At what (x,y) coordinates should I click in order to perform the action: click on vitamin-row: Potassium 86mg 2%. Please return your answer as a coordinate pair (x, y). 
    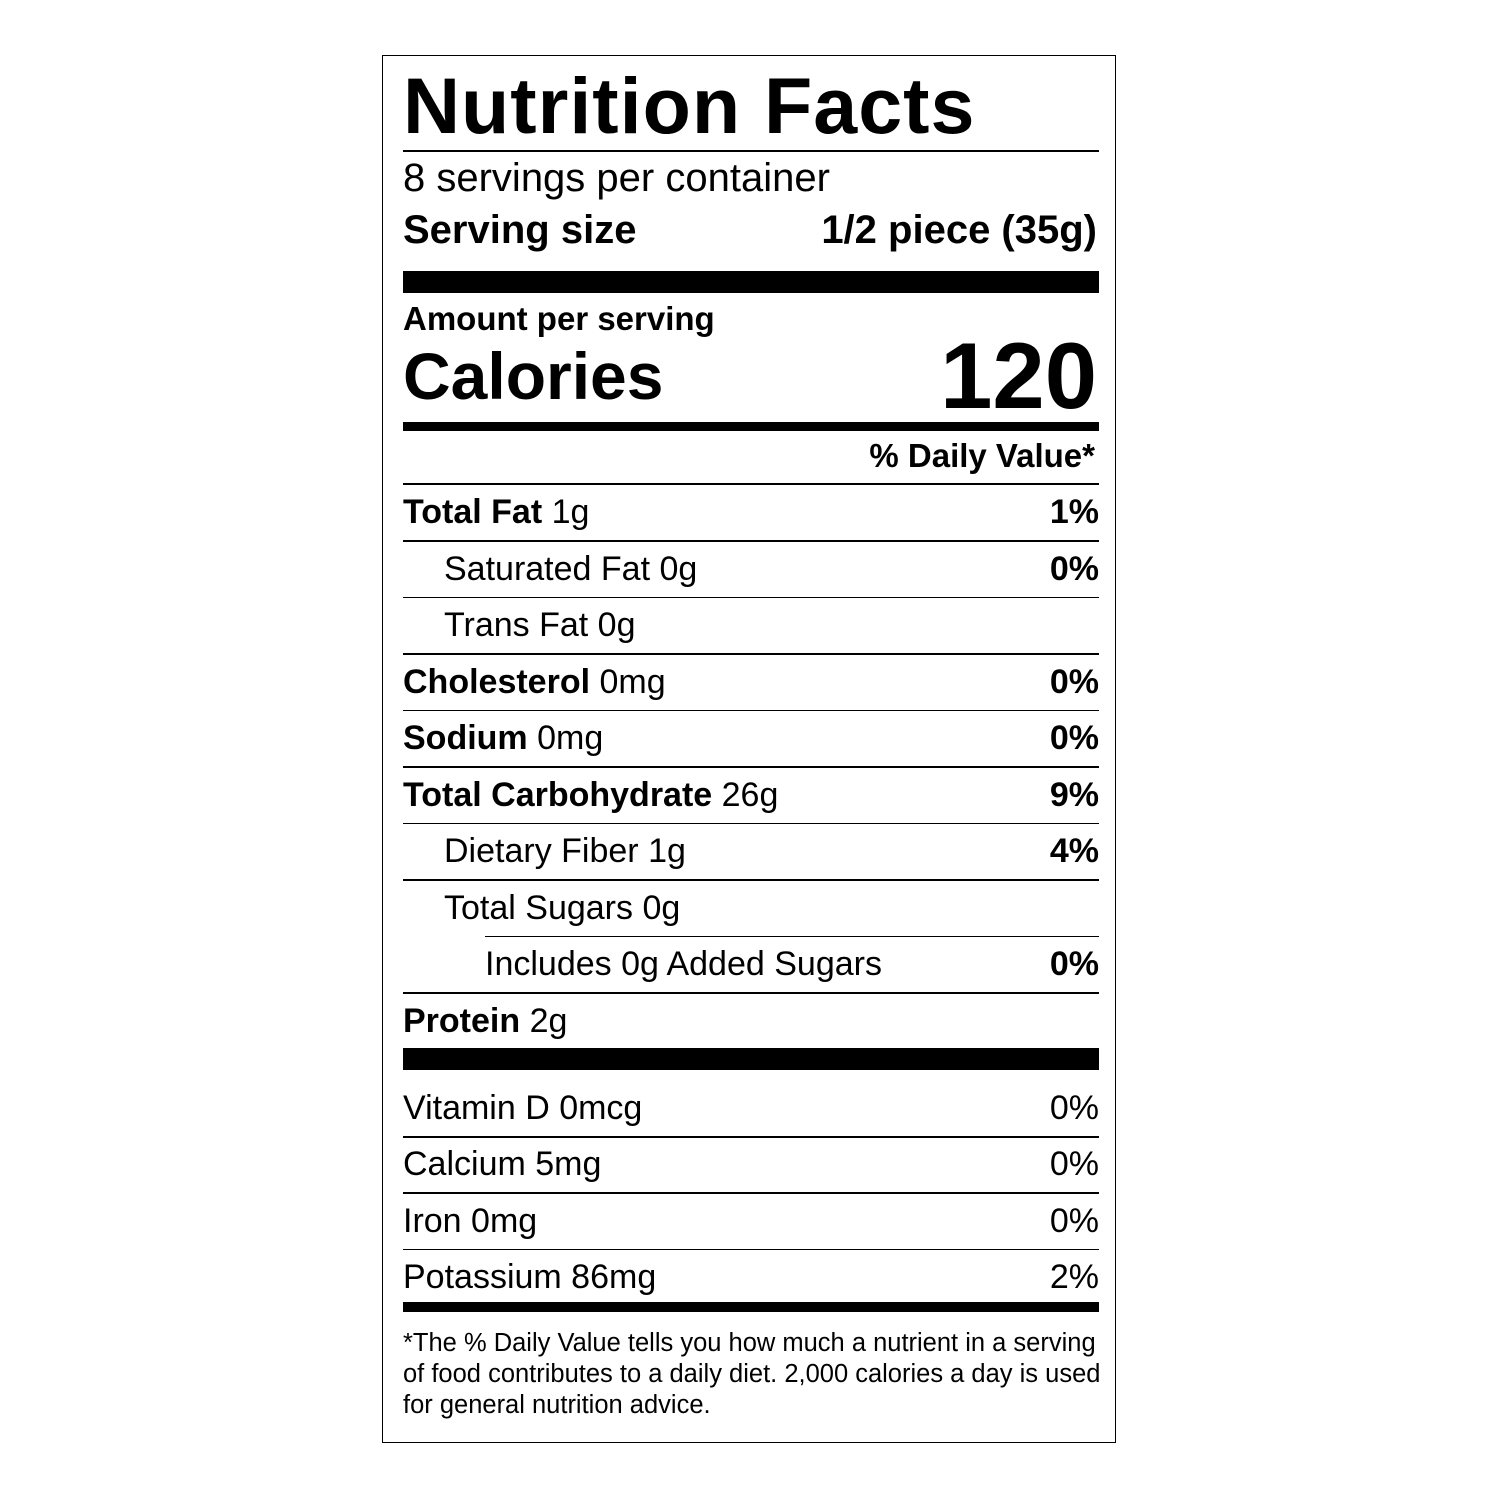
    Looking at the image, I should click on (751, 1278).